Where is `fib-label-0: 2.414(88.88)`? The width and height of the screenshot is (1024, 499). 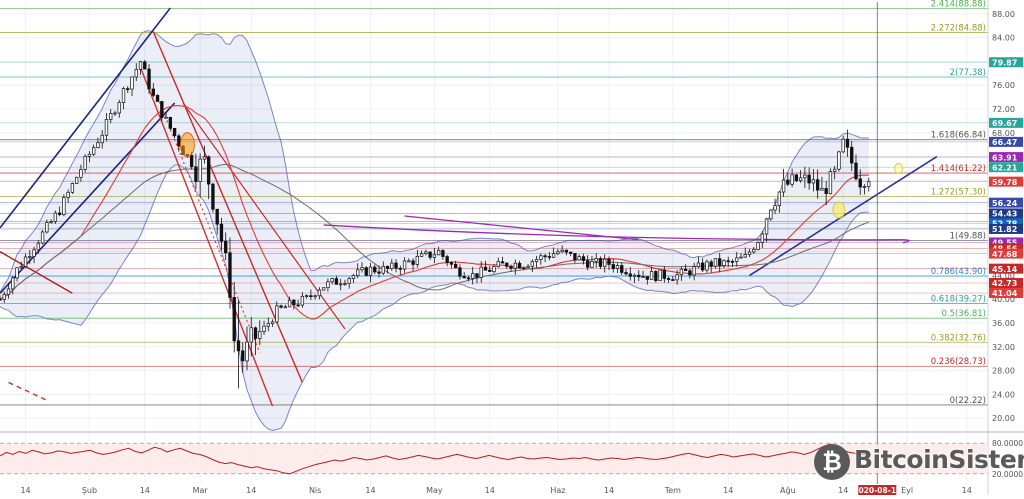
fib-label-0: 2.414(88.88) is located at coordinates (958, 5).